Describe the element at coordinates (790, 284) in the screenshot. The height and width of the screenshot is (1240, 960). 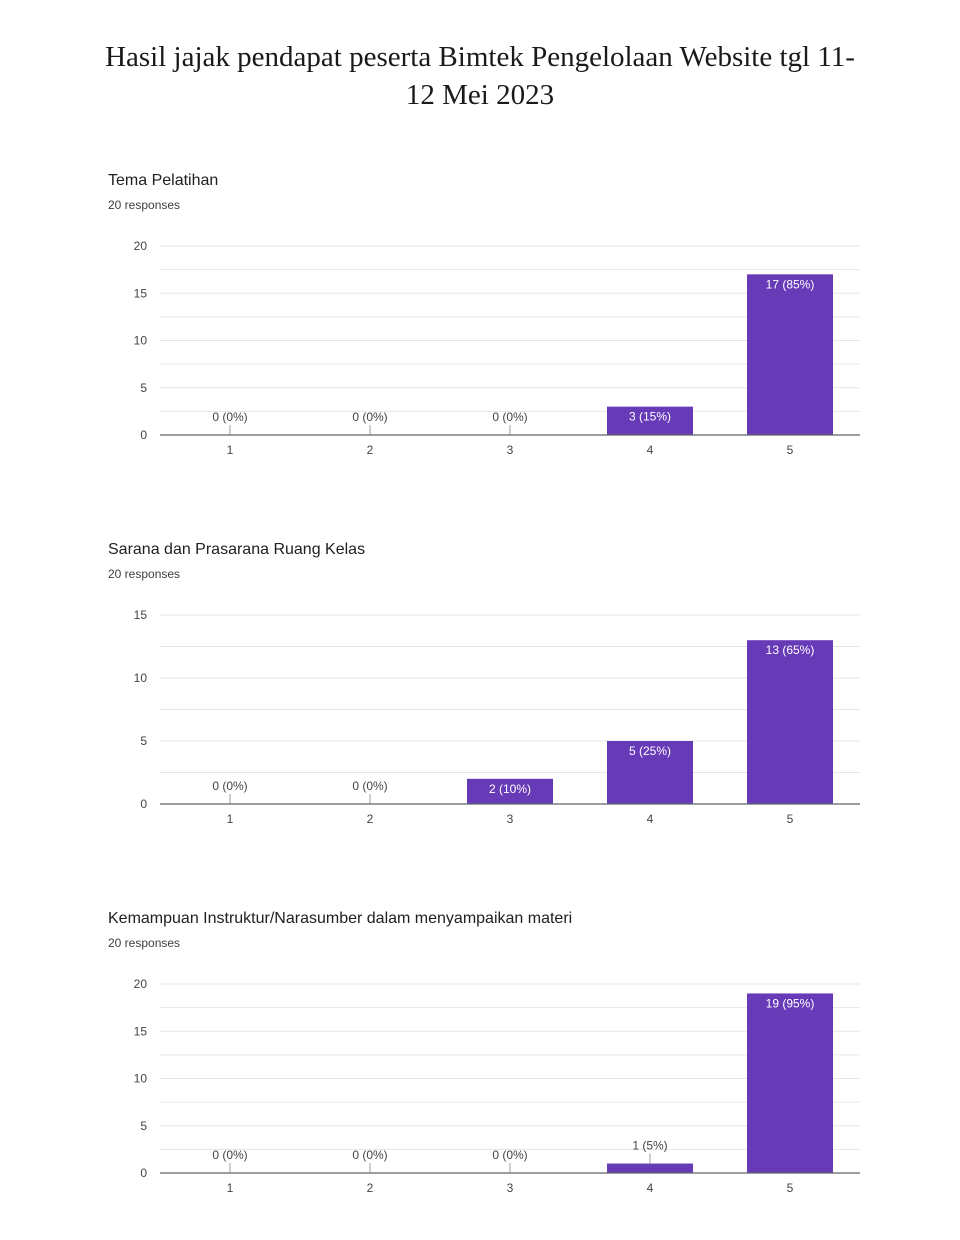
I see `data-label: 17 (85%)` at that location.